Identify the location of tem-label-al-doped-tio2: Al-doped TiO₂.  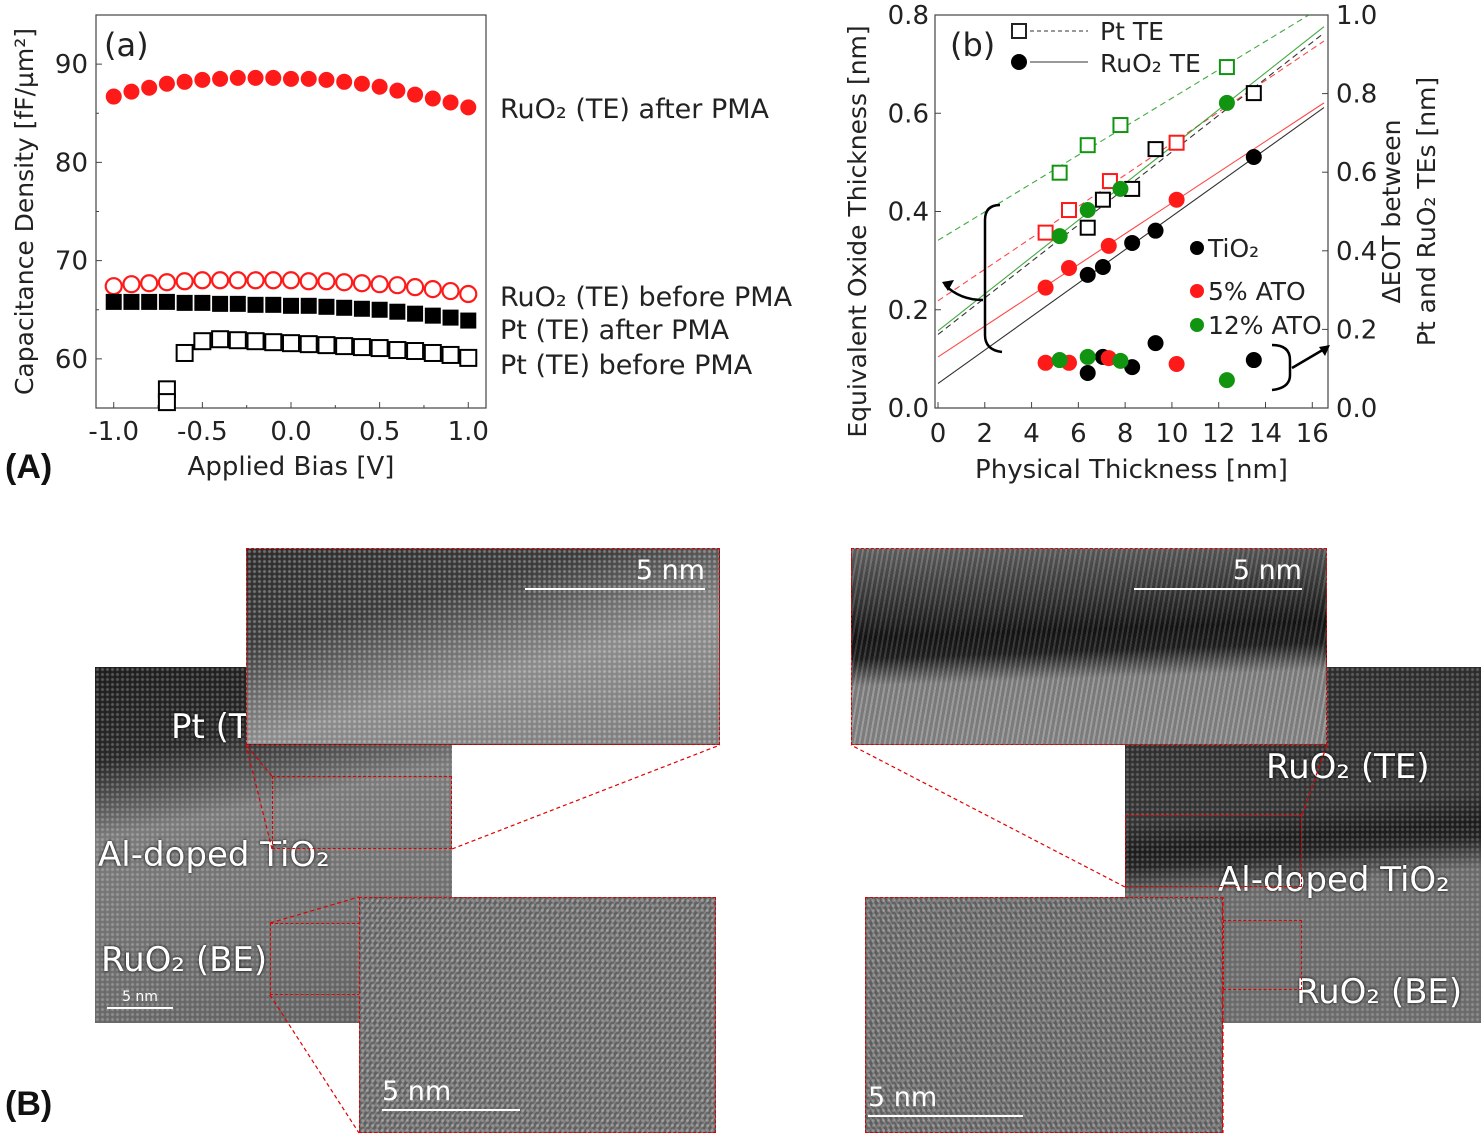
(1334, 880).